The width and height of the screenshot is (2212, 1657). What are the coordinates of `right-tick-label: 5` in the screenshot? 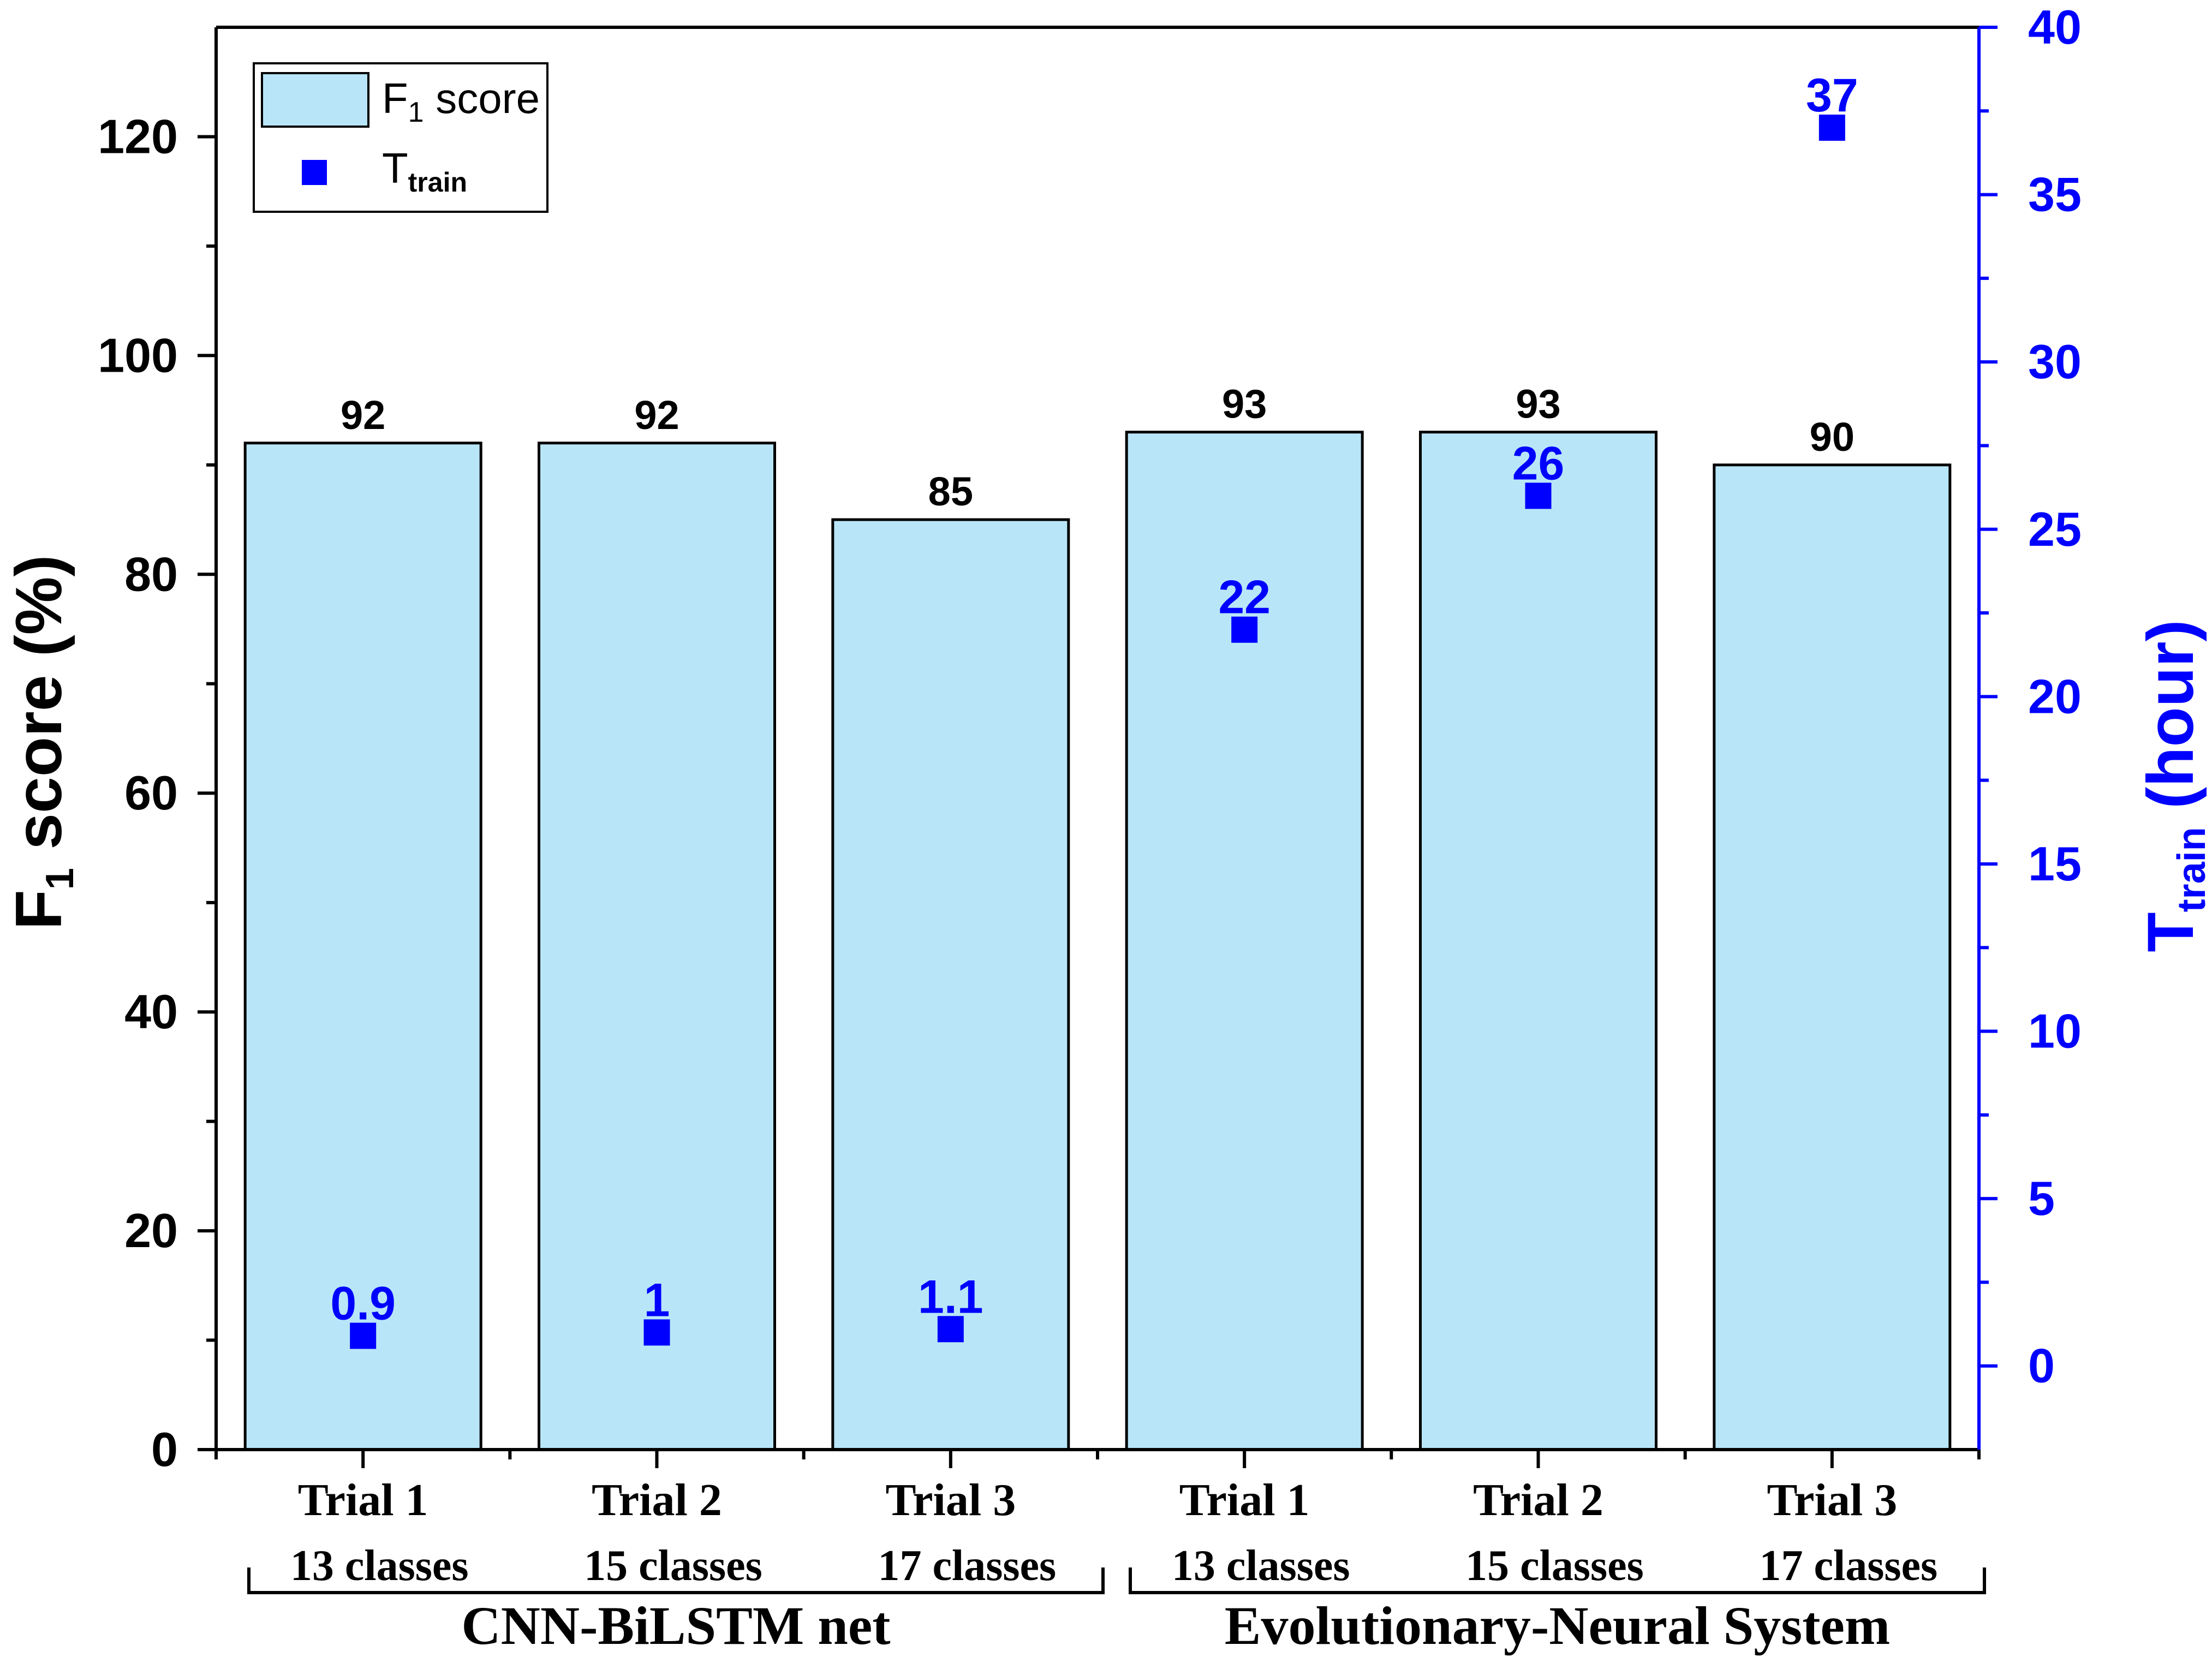 It's located at (2041, 1198).